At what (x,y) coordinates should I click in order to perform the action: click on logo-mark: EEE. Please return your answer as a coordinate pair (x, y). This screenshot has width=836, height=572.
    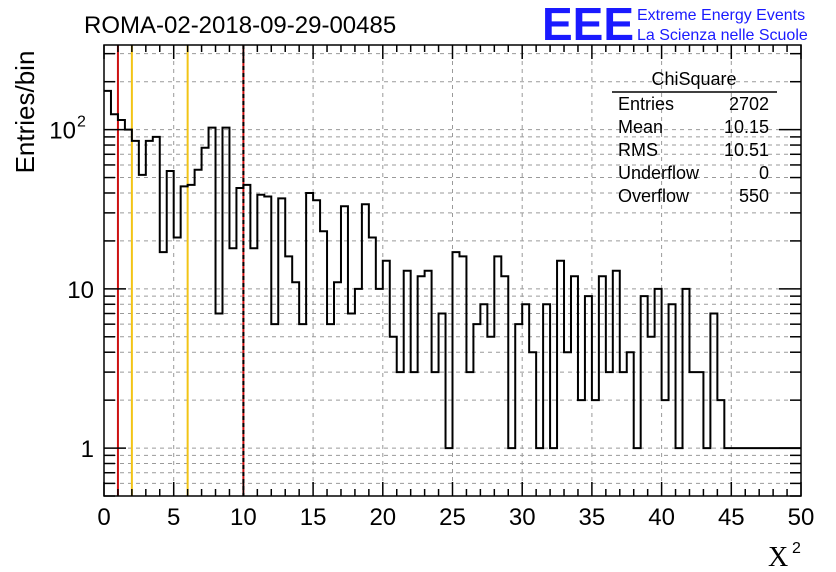
    Looking at the image, I should click on (588, 25).